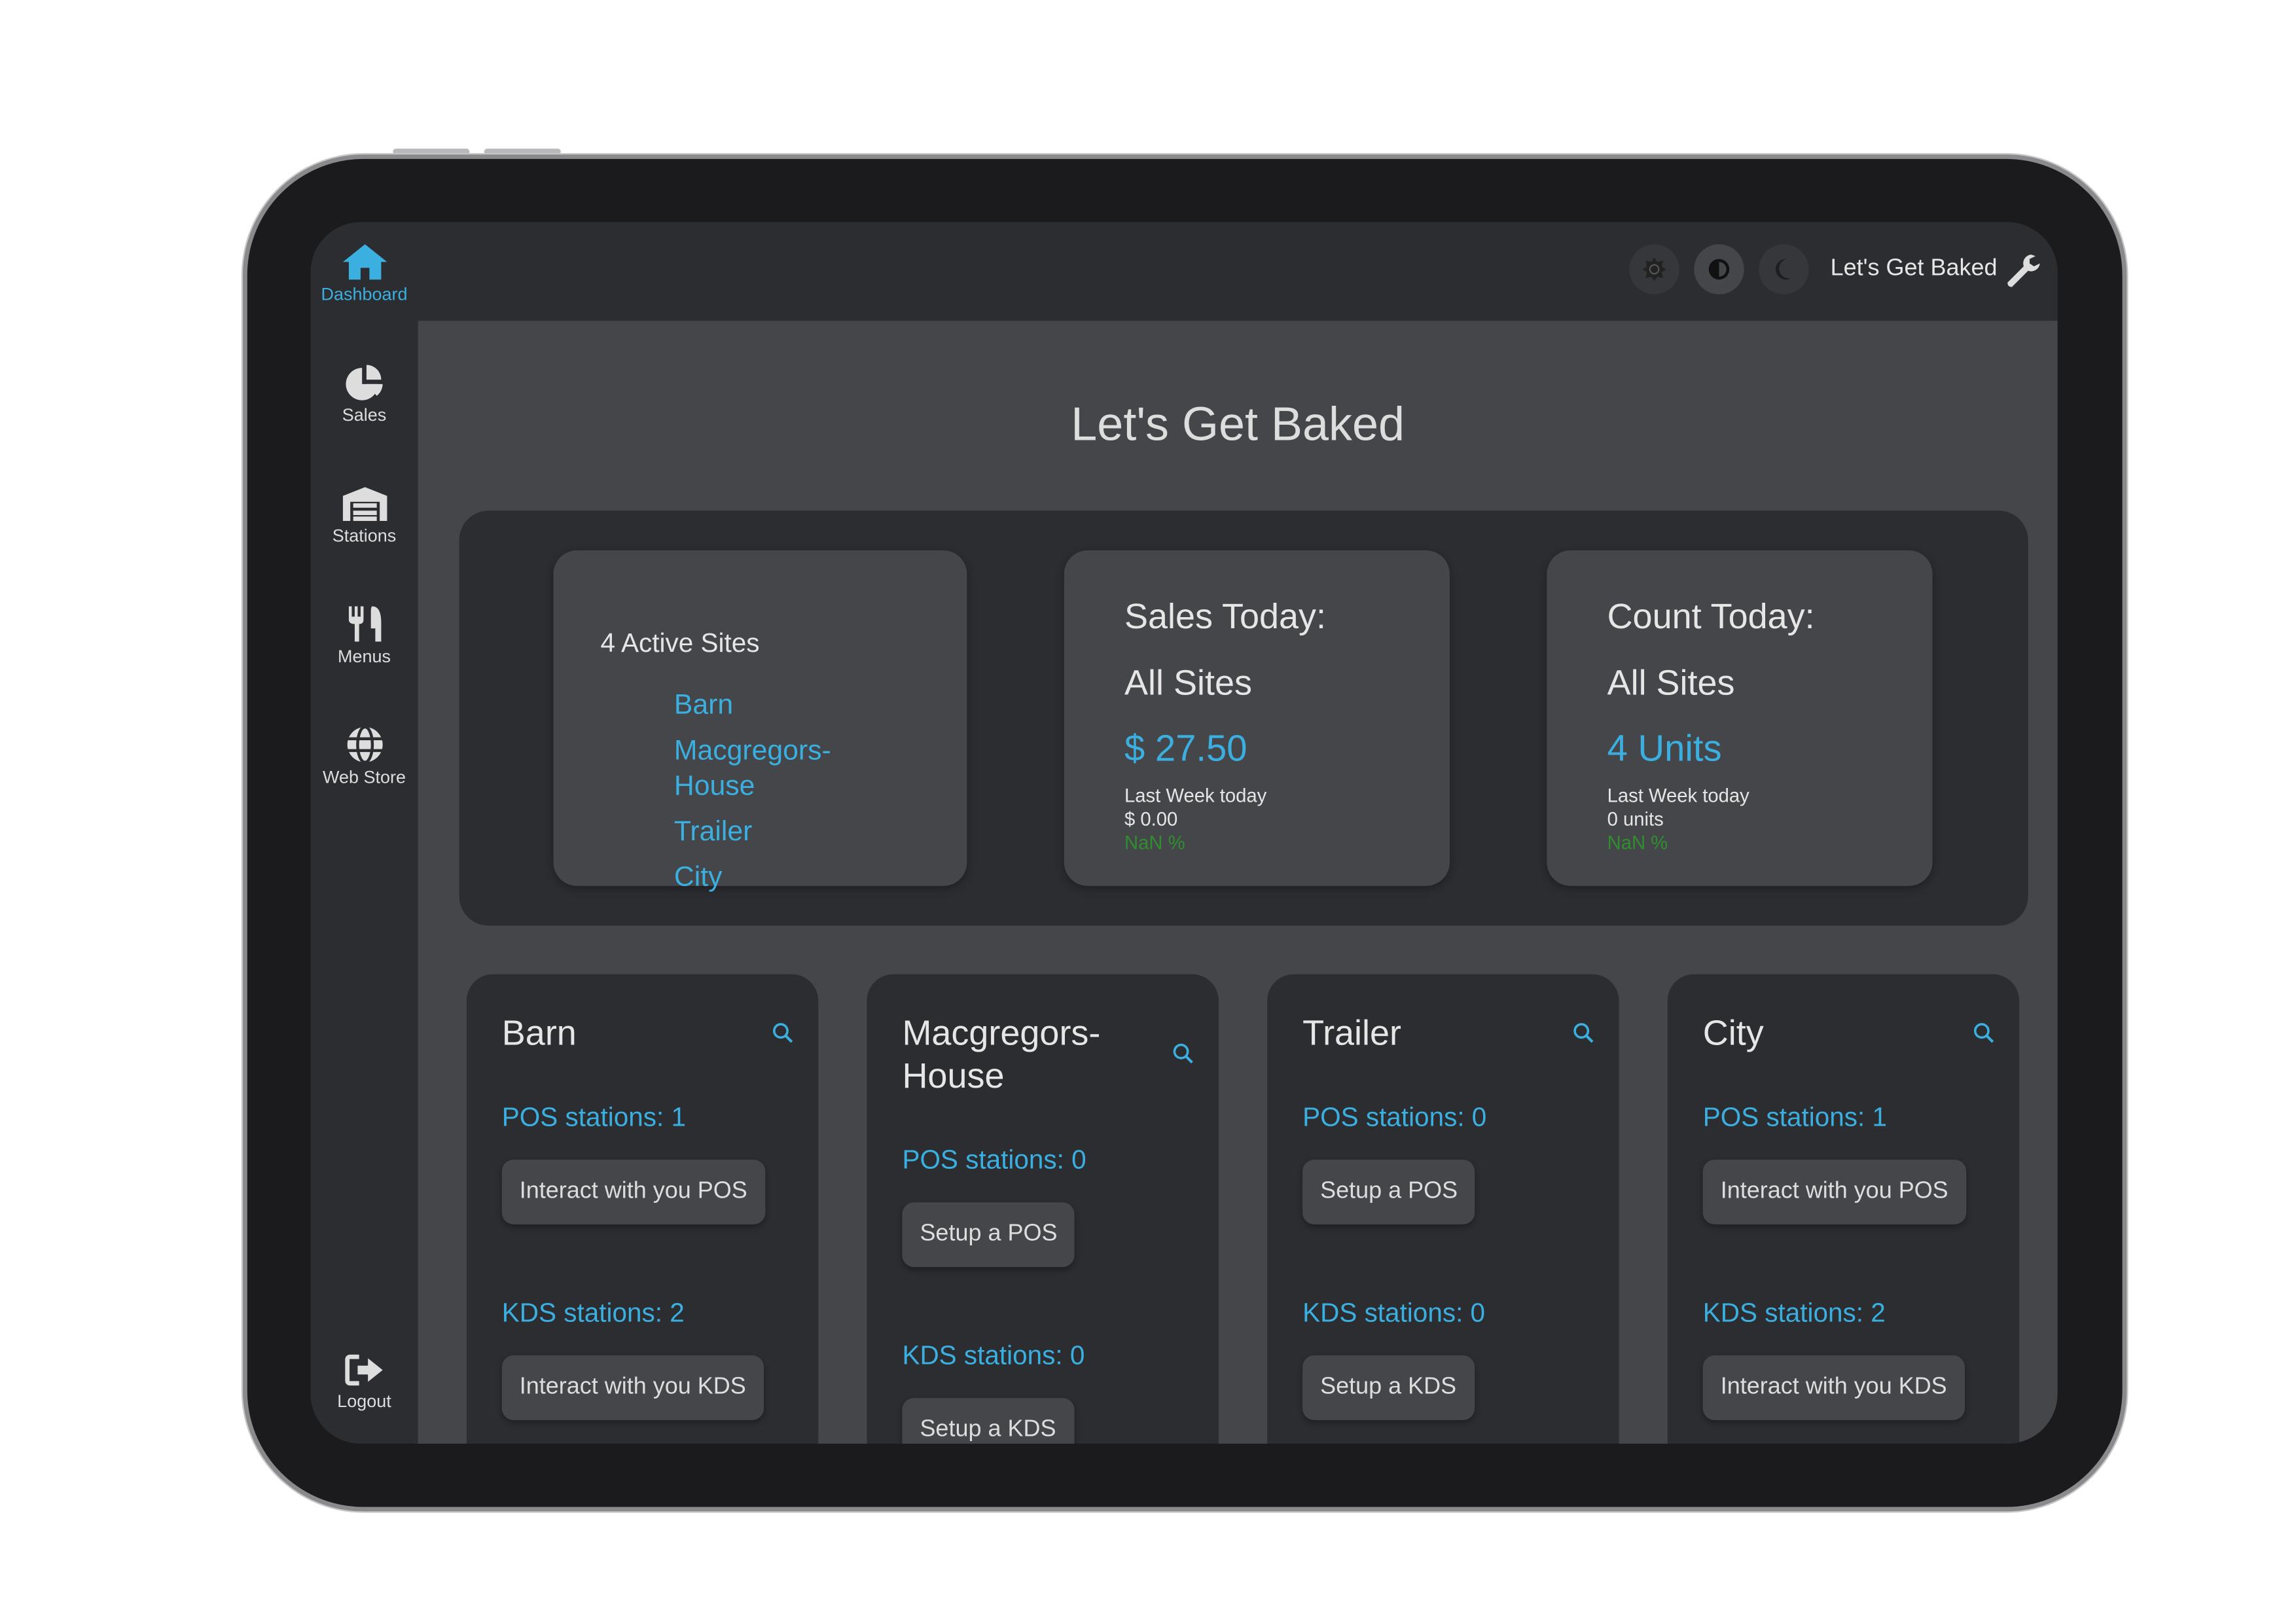 The width and height of the screenshot is (2296, 1623). Describe the element at coordinates (2024, 271) in the screenshot. I see `wrench-icon` at that location.